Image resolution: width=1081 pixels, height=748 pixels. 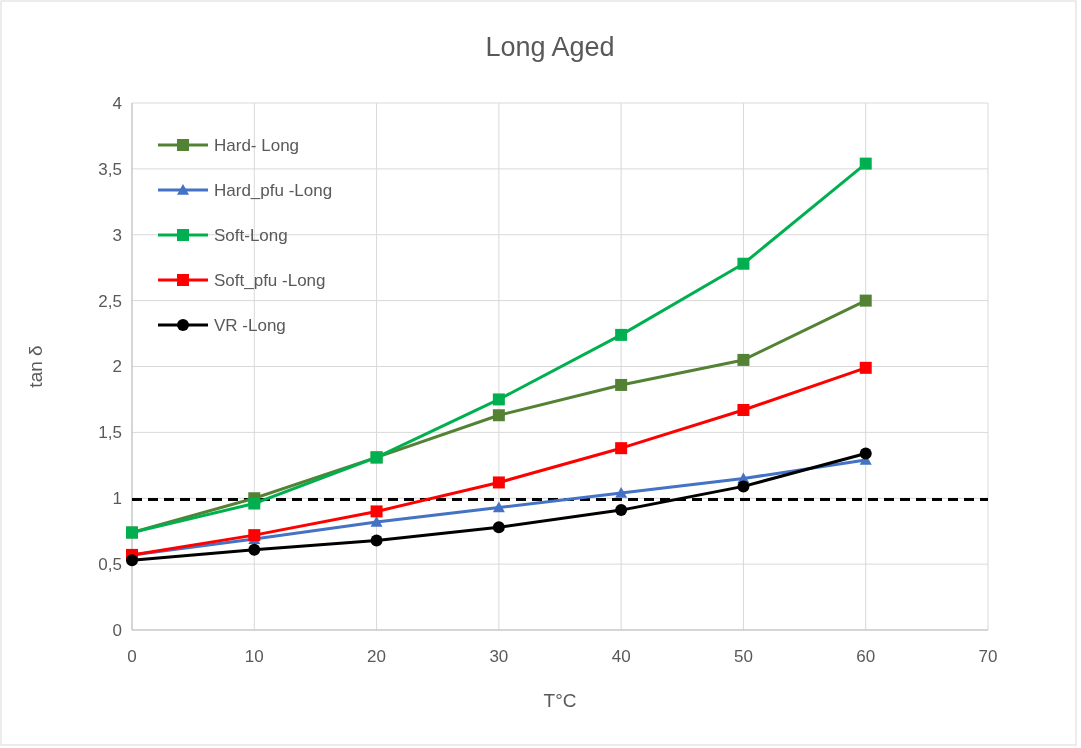 I want to click on x-tick-label: 10, so click(x=254, y=656).